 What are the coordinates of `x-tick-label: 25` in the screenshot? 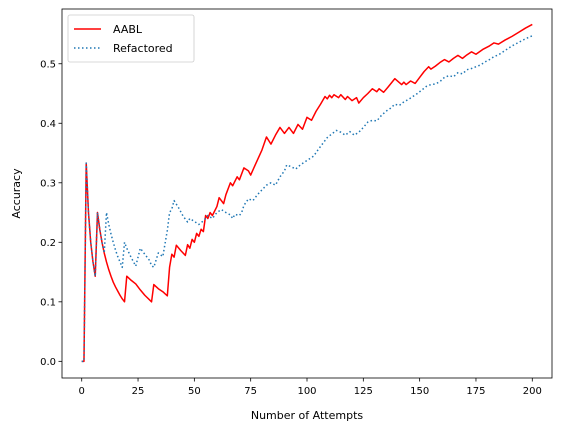 It's located at (138, 391).